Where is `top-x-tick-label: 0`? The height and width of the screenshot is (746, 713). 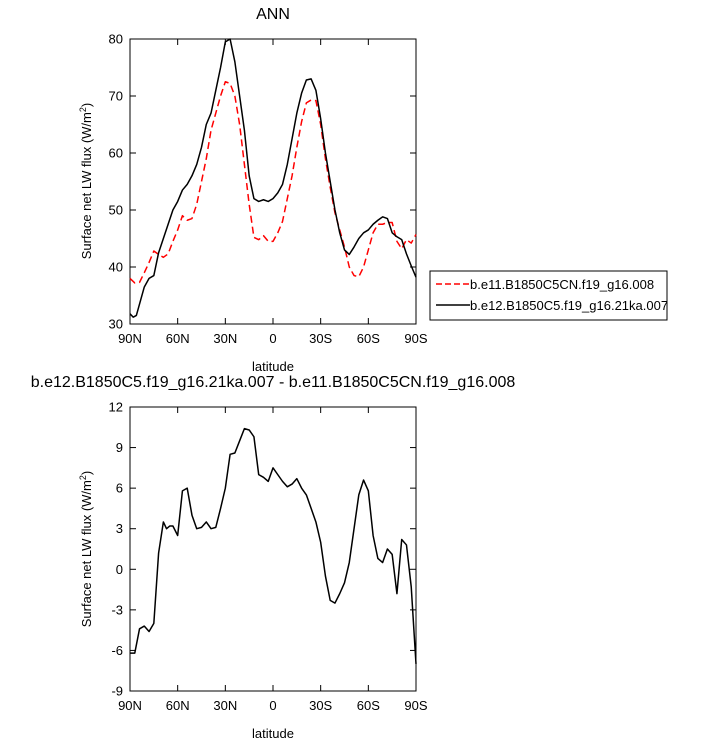
top-x-tick-label: 0 is located at coordinates (272, 338).